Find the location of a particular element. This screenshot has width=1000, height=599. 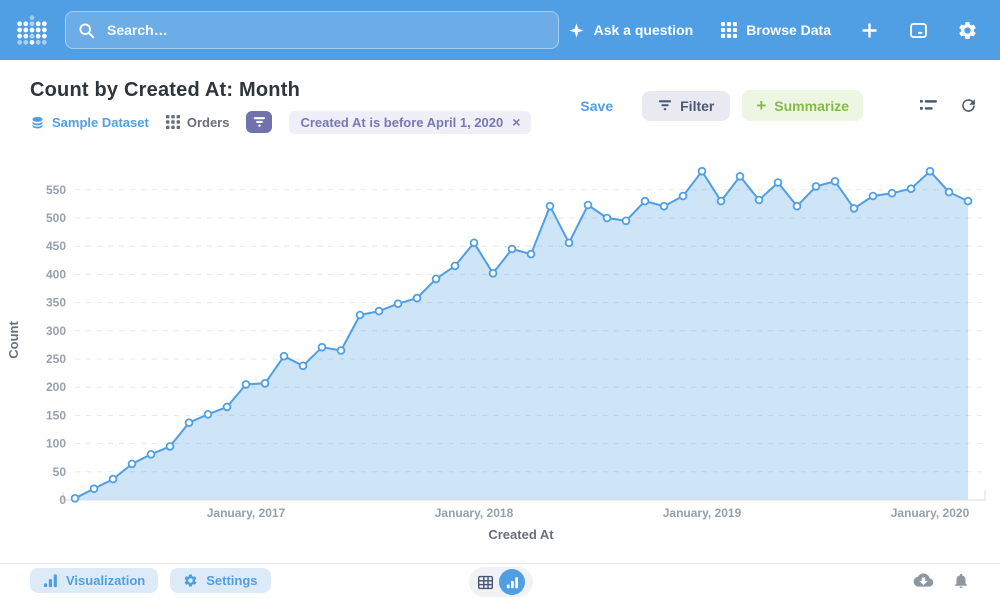

svg-text: January, 2019 is located at coordinates (702, 513).